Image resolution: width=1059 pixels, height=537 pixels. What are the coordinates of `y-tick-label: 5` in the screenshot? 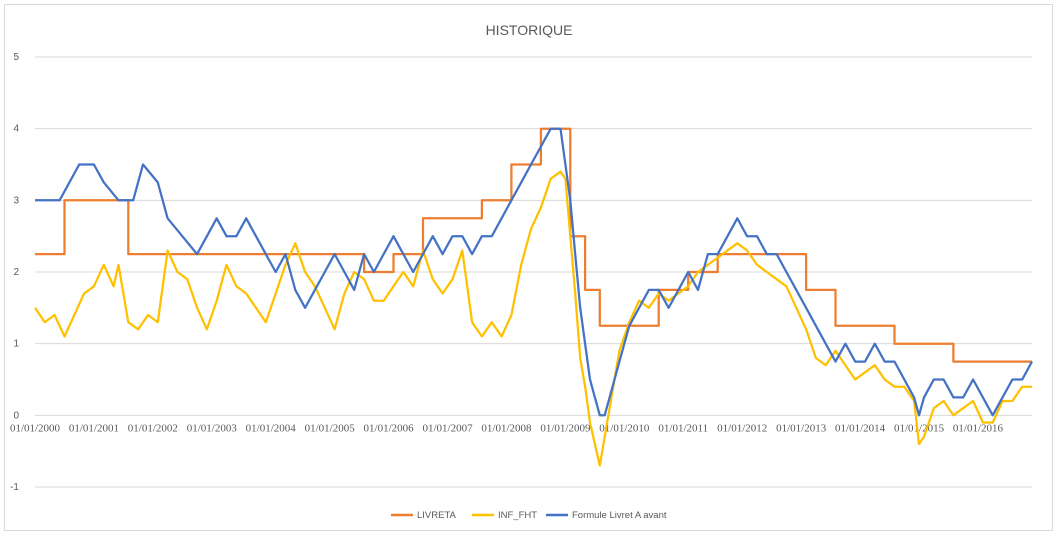 It's located at (16, 57).